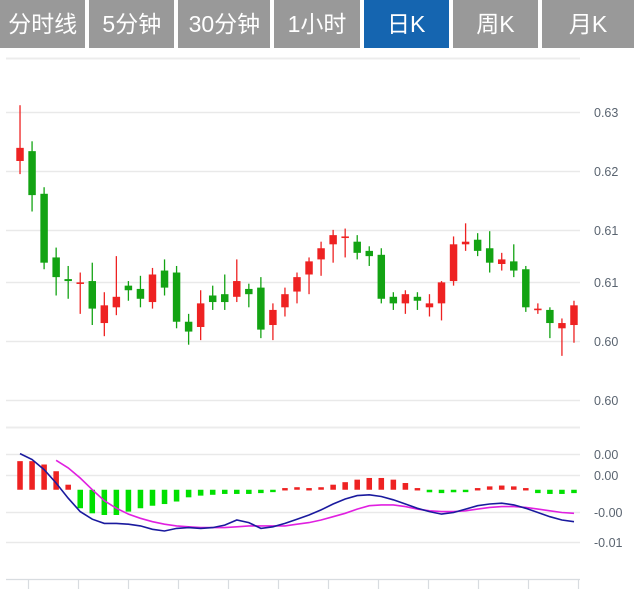 This screenshot has width=634, height=589. I want to click on macd-dea-line, so click(315, 494).